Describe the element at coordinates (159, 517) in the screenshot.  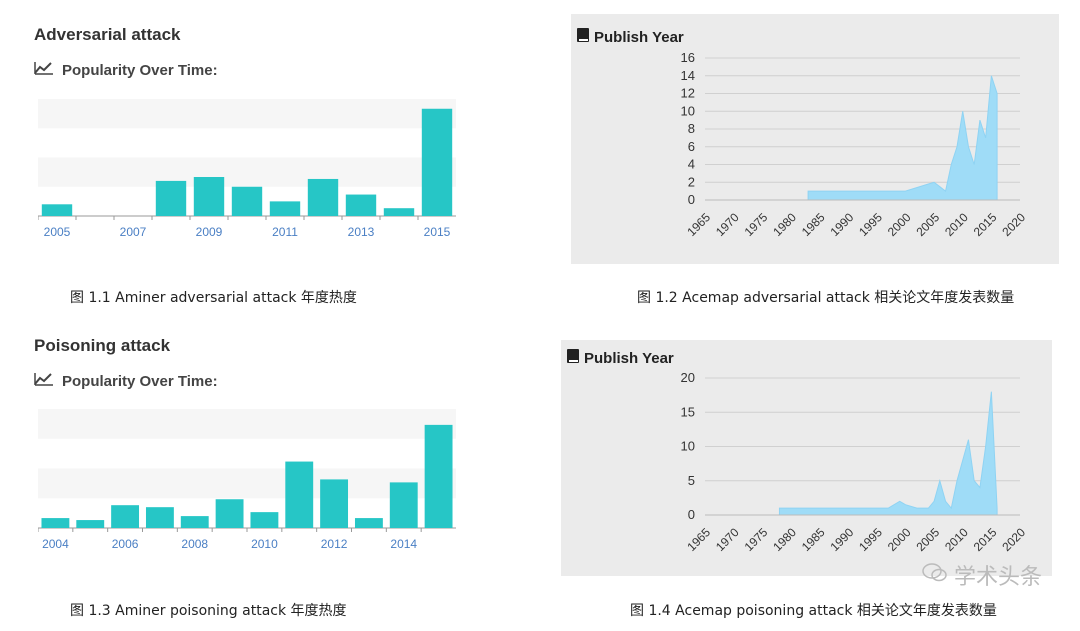
I see `panel3-bar-2007` at that location.